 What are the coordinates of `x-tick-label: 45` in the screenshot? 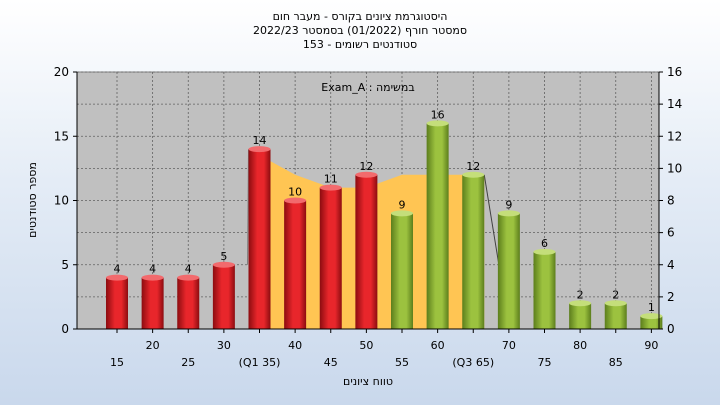 It's located at (331, 362).